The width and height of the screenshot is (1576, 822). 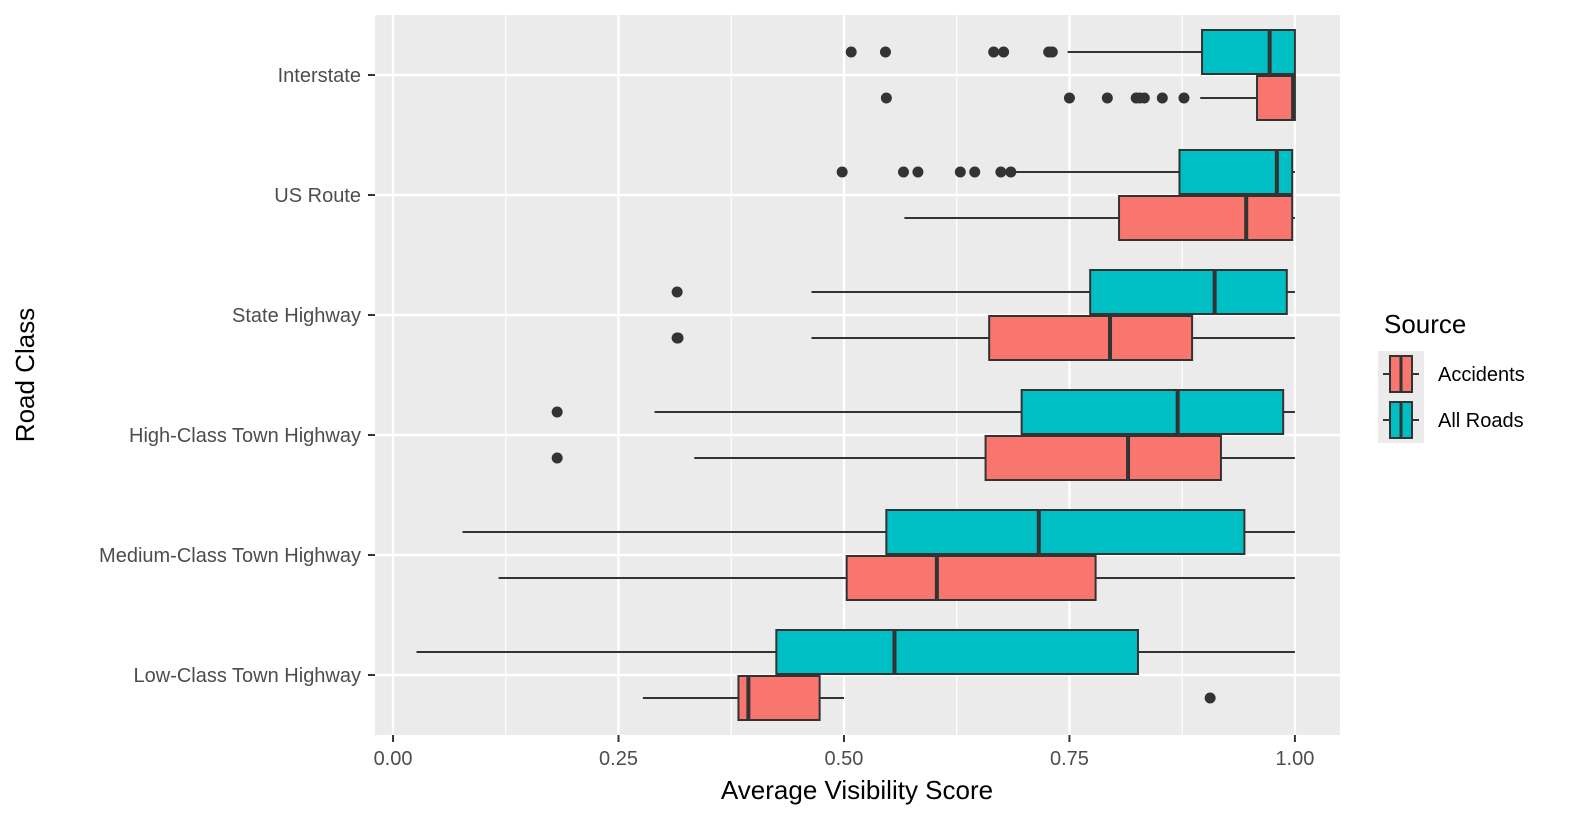 I want to click on y-tick-label: State Highway, so click(x=296, y=316).